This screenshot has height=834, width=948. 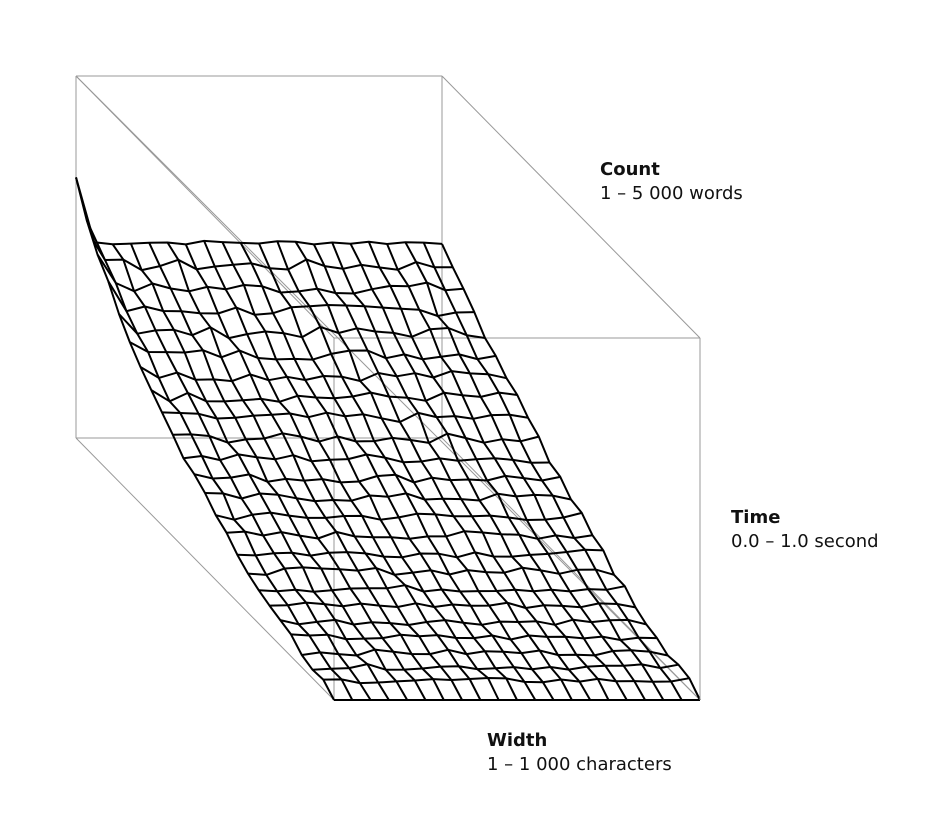 I want to click on width-axis-name: Width, so click(x=517, y=740).